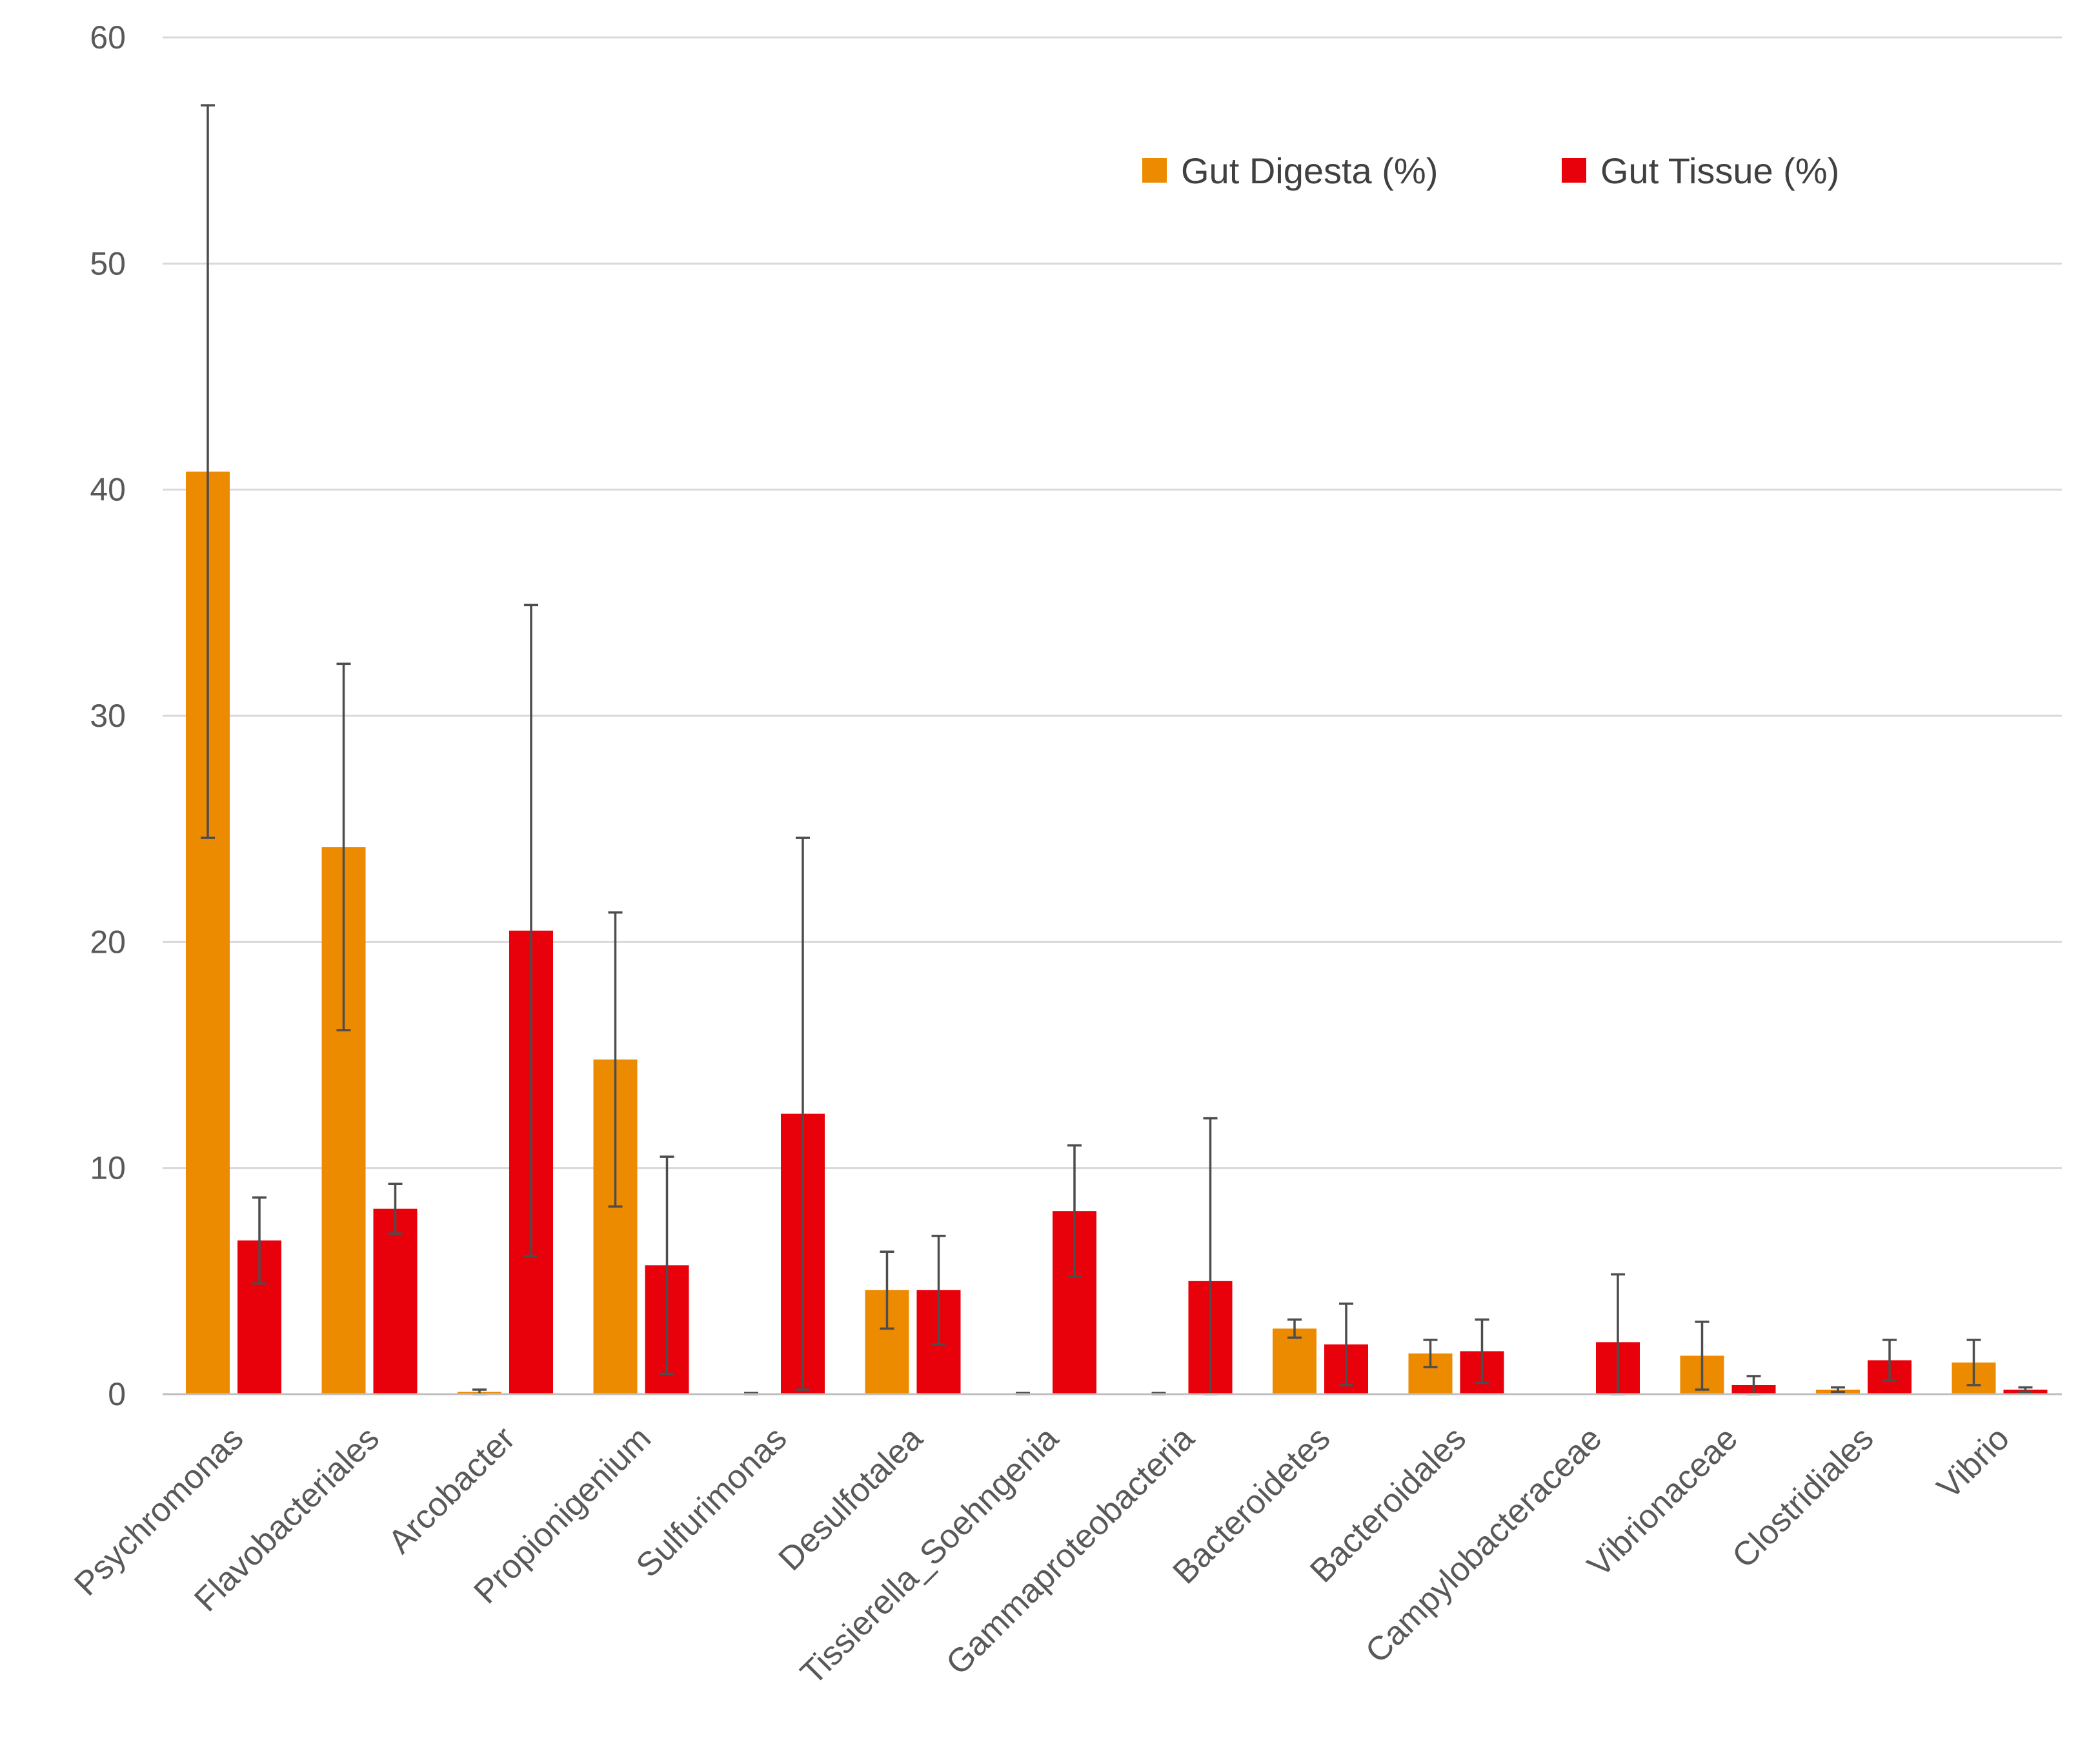 The width and height of the screenshot is (2078, 1764). I want to click on y-tick-label-60: 60, so click(108, 37).